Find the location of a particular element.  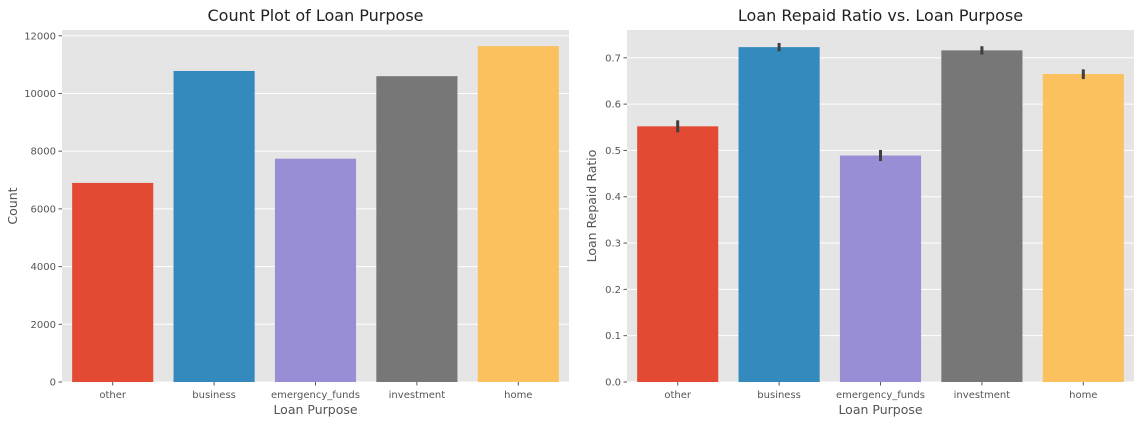

repaid-ratio-xtick-label: home is located at coordinates (1083, 395).